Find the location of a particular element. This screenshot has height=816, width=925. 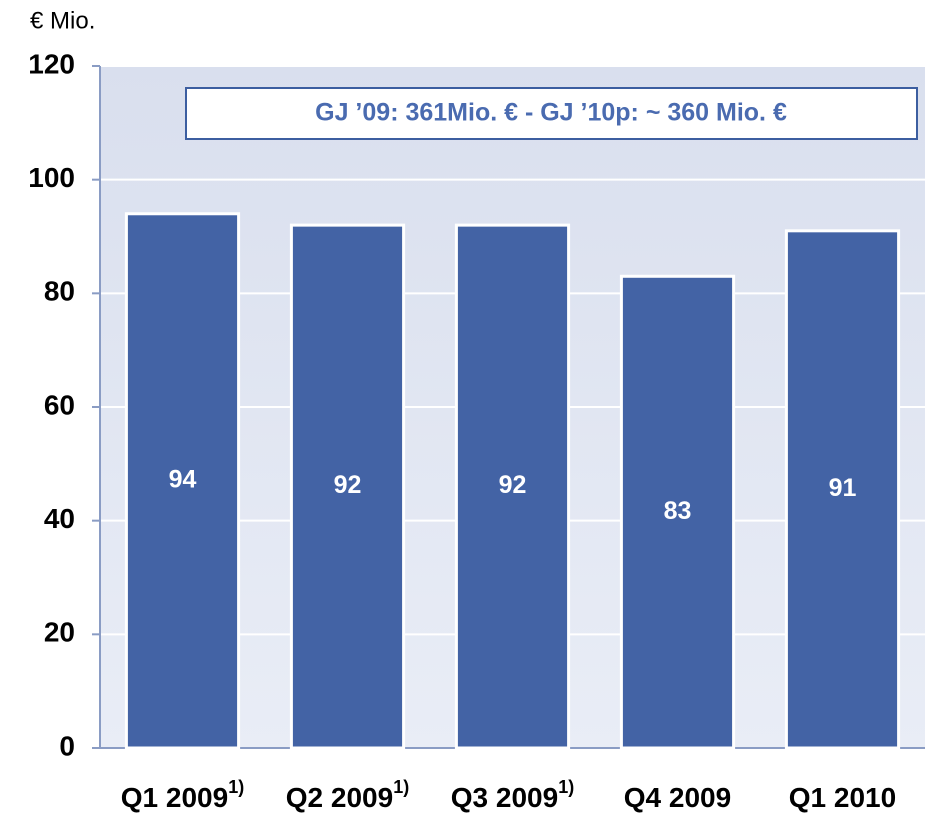

x-tick-label: Q1 20091) is located at coordinates (182, 795).